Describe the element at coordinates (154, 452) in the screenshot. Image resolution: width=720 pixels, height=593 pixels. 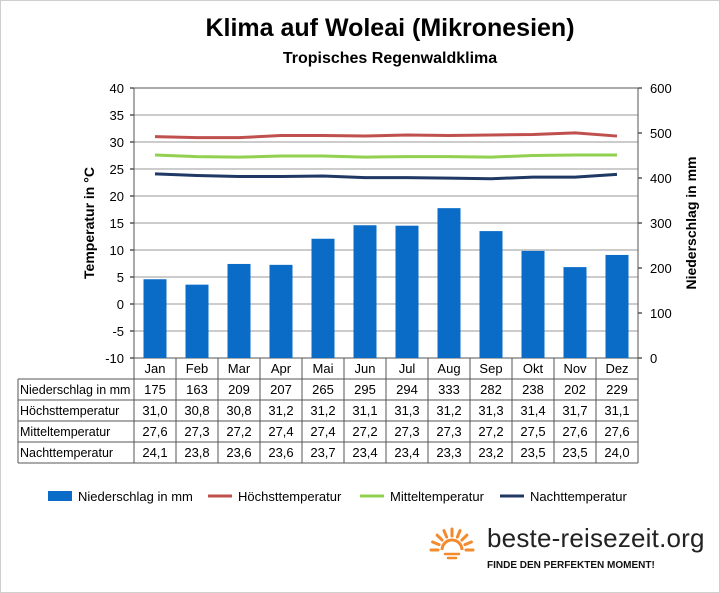
I see `data-label: 24,1` at that location.